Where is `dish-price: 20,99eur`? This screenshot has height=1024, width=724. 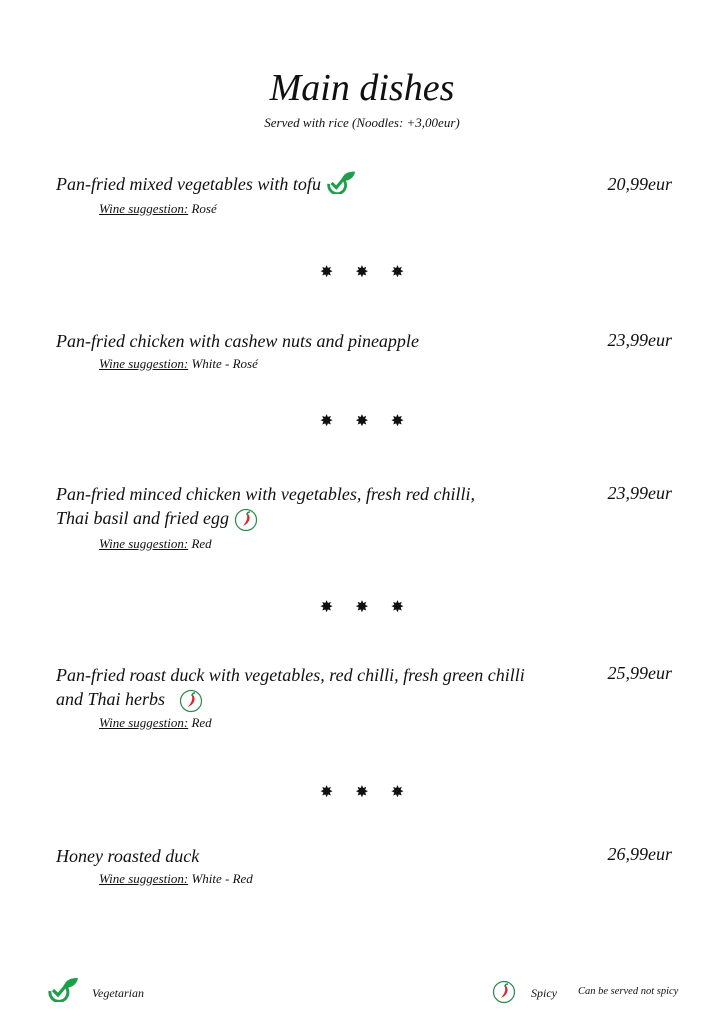 dish-price: 20,99eur is located at coordinates (640, 184).